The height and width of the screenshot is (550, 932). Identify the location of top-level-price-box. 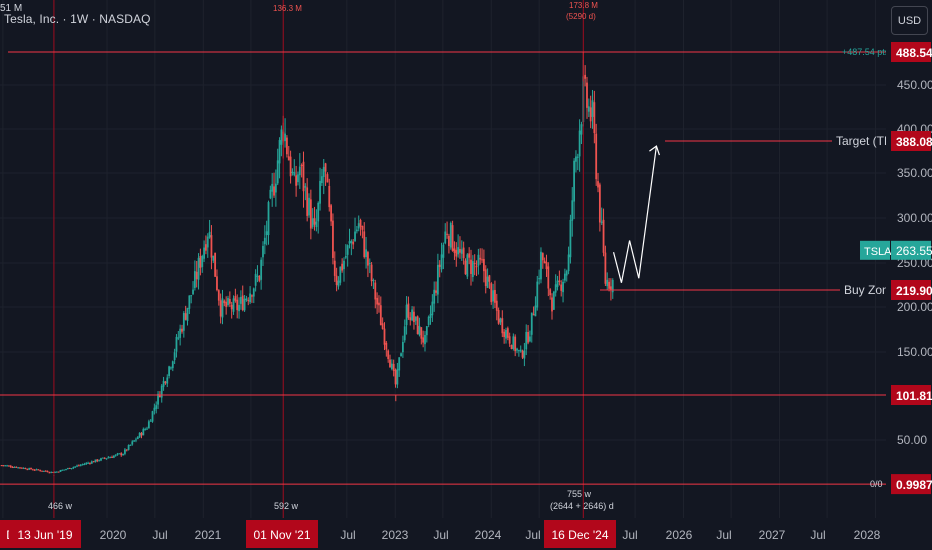
(911, 52).